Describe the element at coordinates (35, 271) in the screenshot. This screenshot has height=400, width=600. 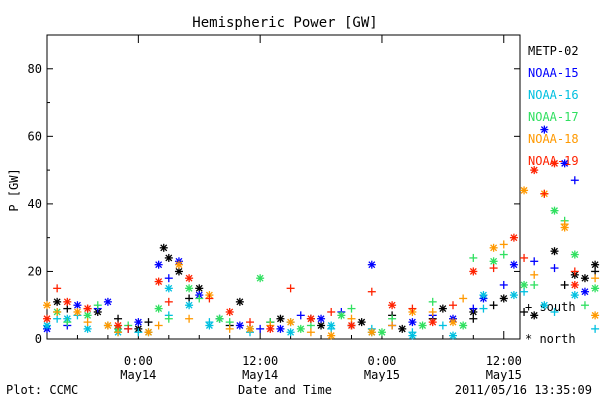
I see `y-tick-label: 20` at that location.